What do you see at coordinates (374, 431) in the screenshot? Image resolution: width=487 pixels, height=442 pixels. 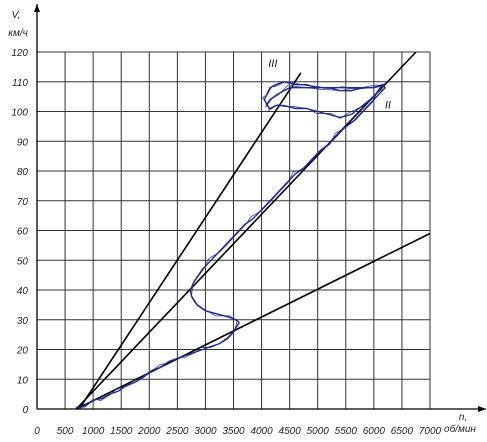 I see `x-tick-label: 6000` at bounding box center [374, 431].